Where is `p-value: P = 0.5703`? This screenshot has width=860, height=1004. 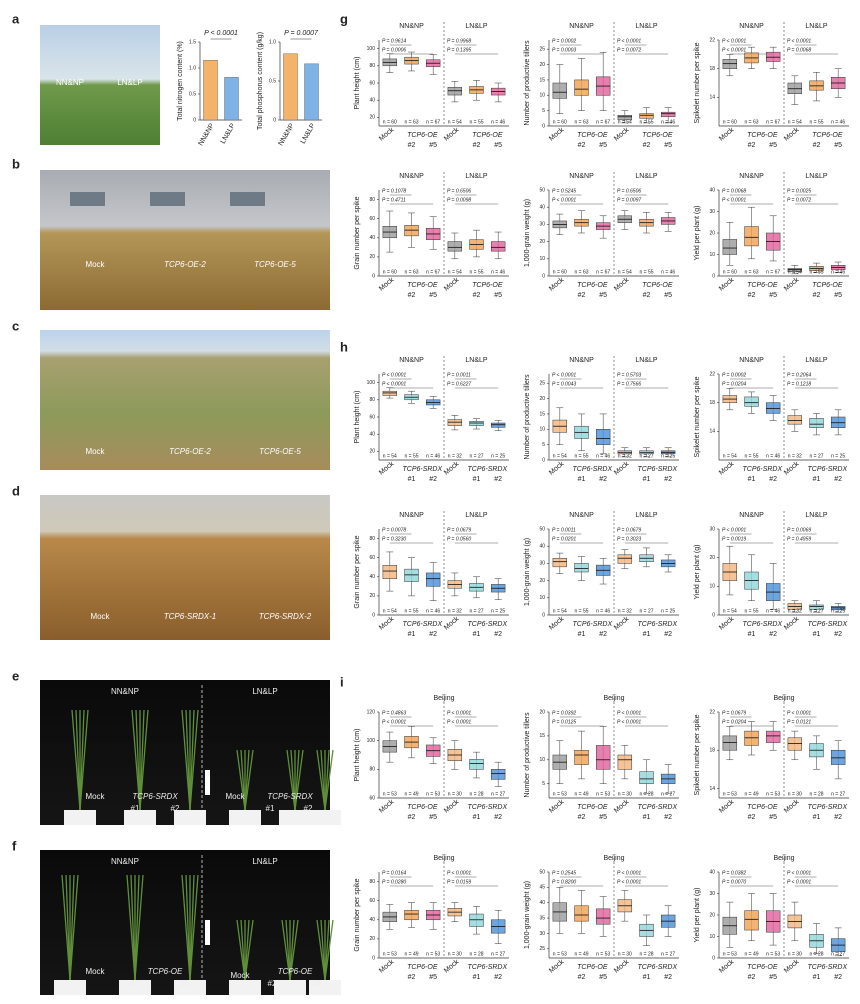 p-value: P = 0.5703 is located at coordinates (629, 375).